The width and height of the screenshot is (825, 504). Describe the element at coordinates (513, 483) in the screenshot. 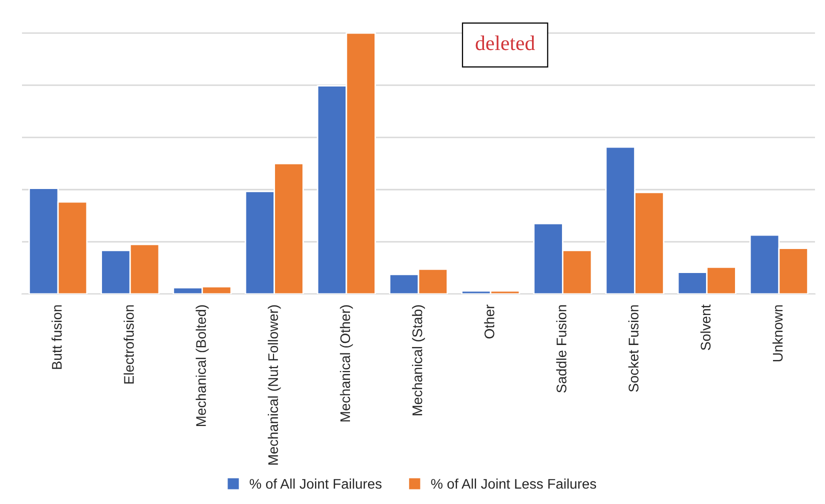

I see `legend-label: % of All Joint Less Failures` at that location.